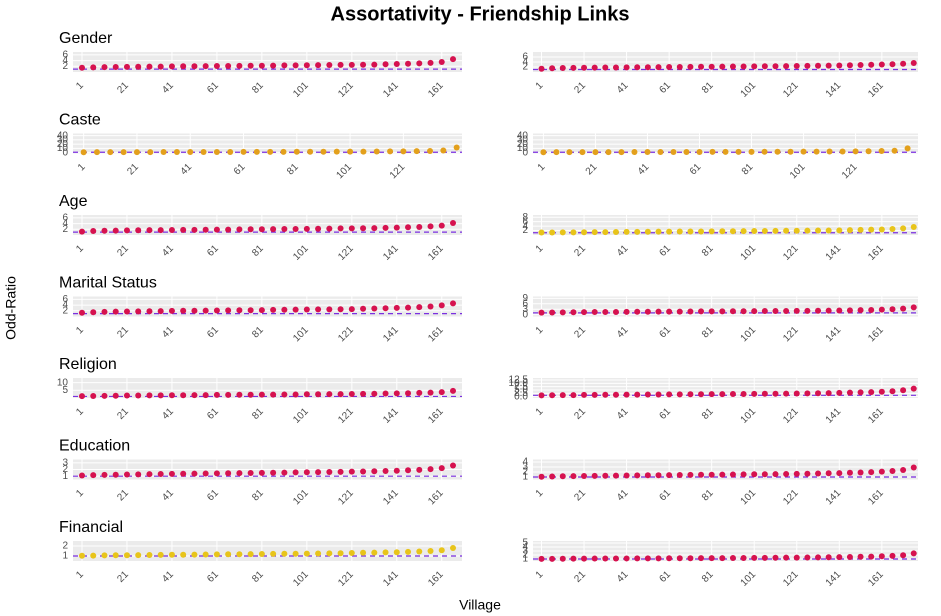 The height and width of the screenshot is (616, 941). I want to click on y-tick-label: 3, so click(525, 309).